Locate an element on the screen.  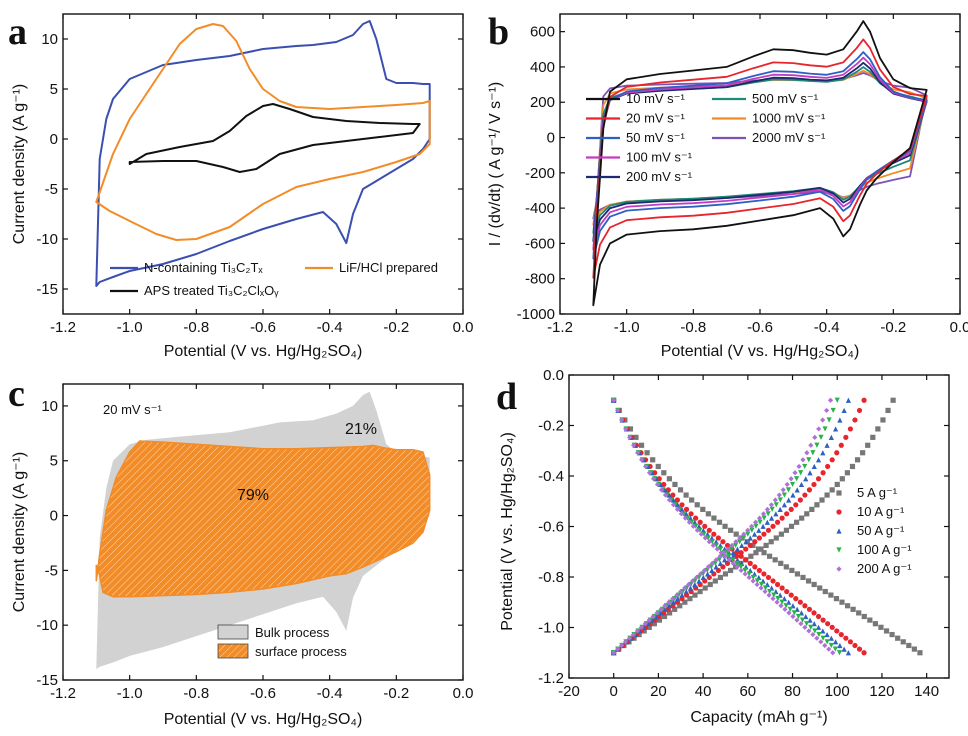
legend-label-1: LiF/HCl prepared is located at coordinates (388, 267).